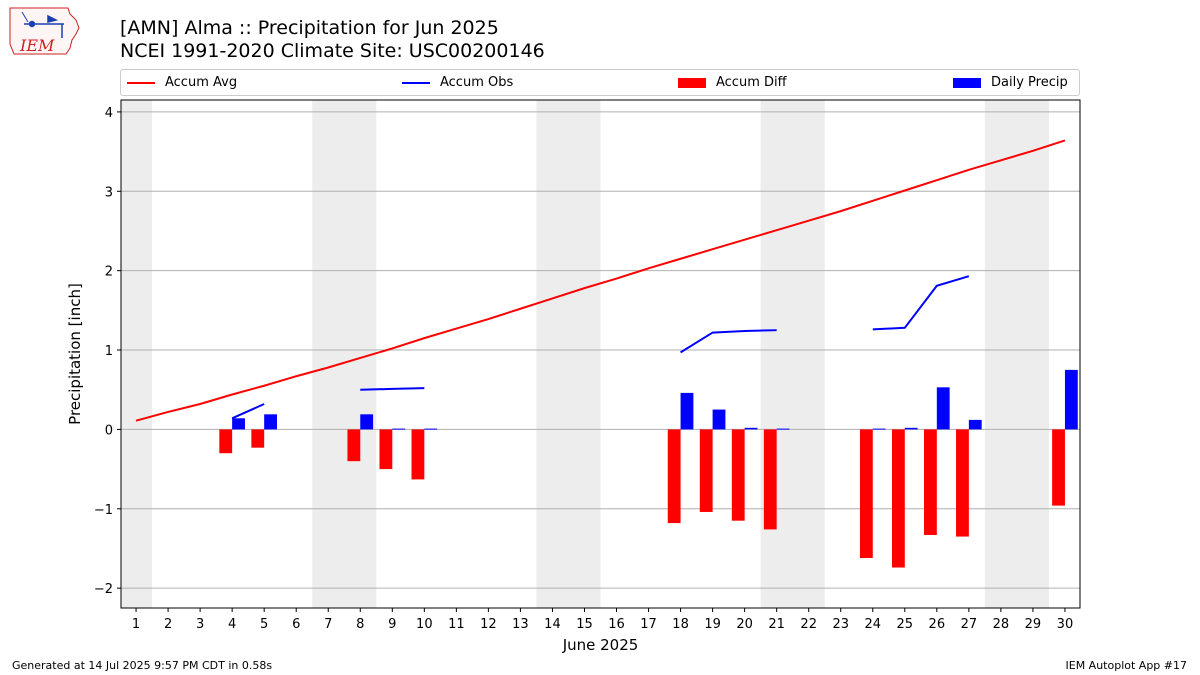 This screenshot has height=675, width=1200. Describe the element at coordinates (520, 624) in the screenshot. I see `x-tick-label: 13` at that location.